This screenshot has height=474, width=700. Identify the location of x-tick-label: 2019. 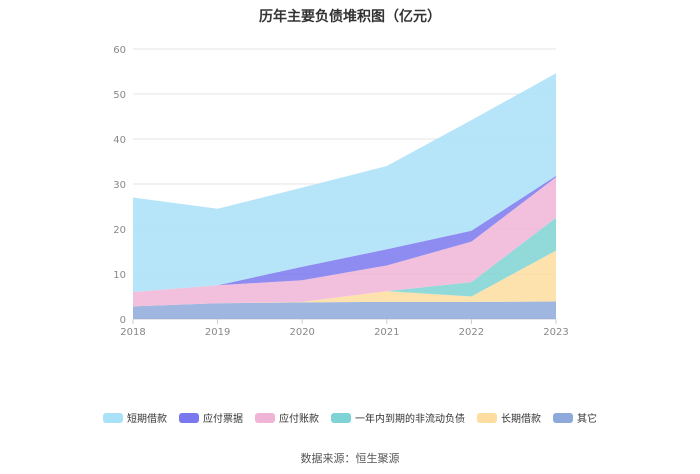
(217, 332).